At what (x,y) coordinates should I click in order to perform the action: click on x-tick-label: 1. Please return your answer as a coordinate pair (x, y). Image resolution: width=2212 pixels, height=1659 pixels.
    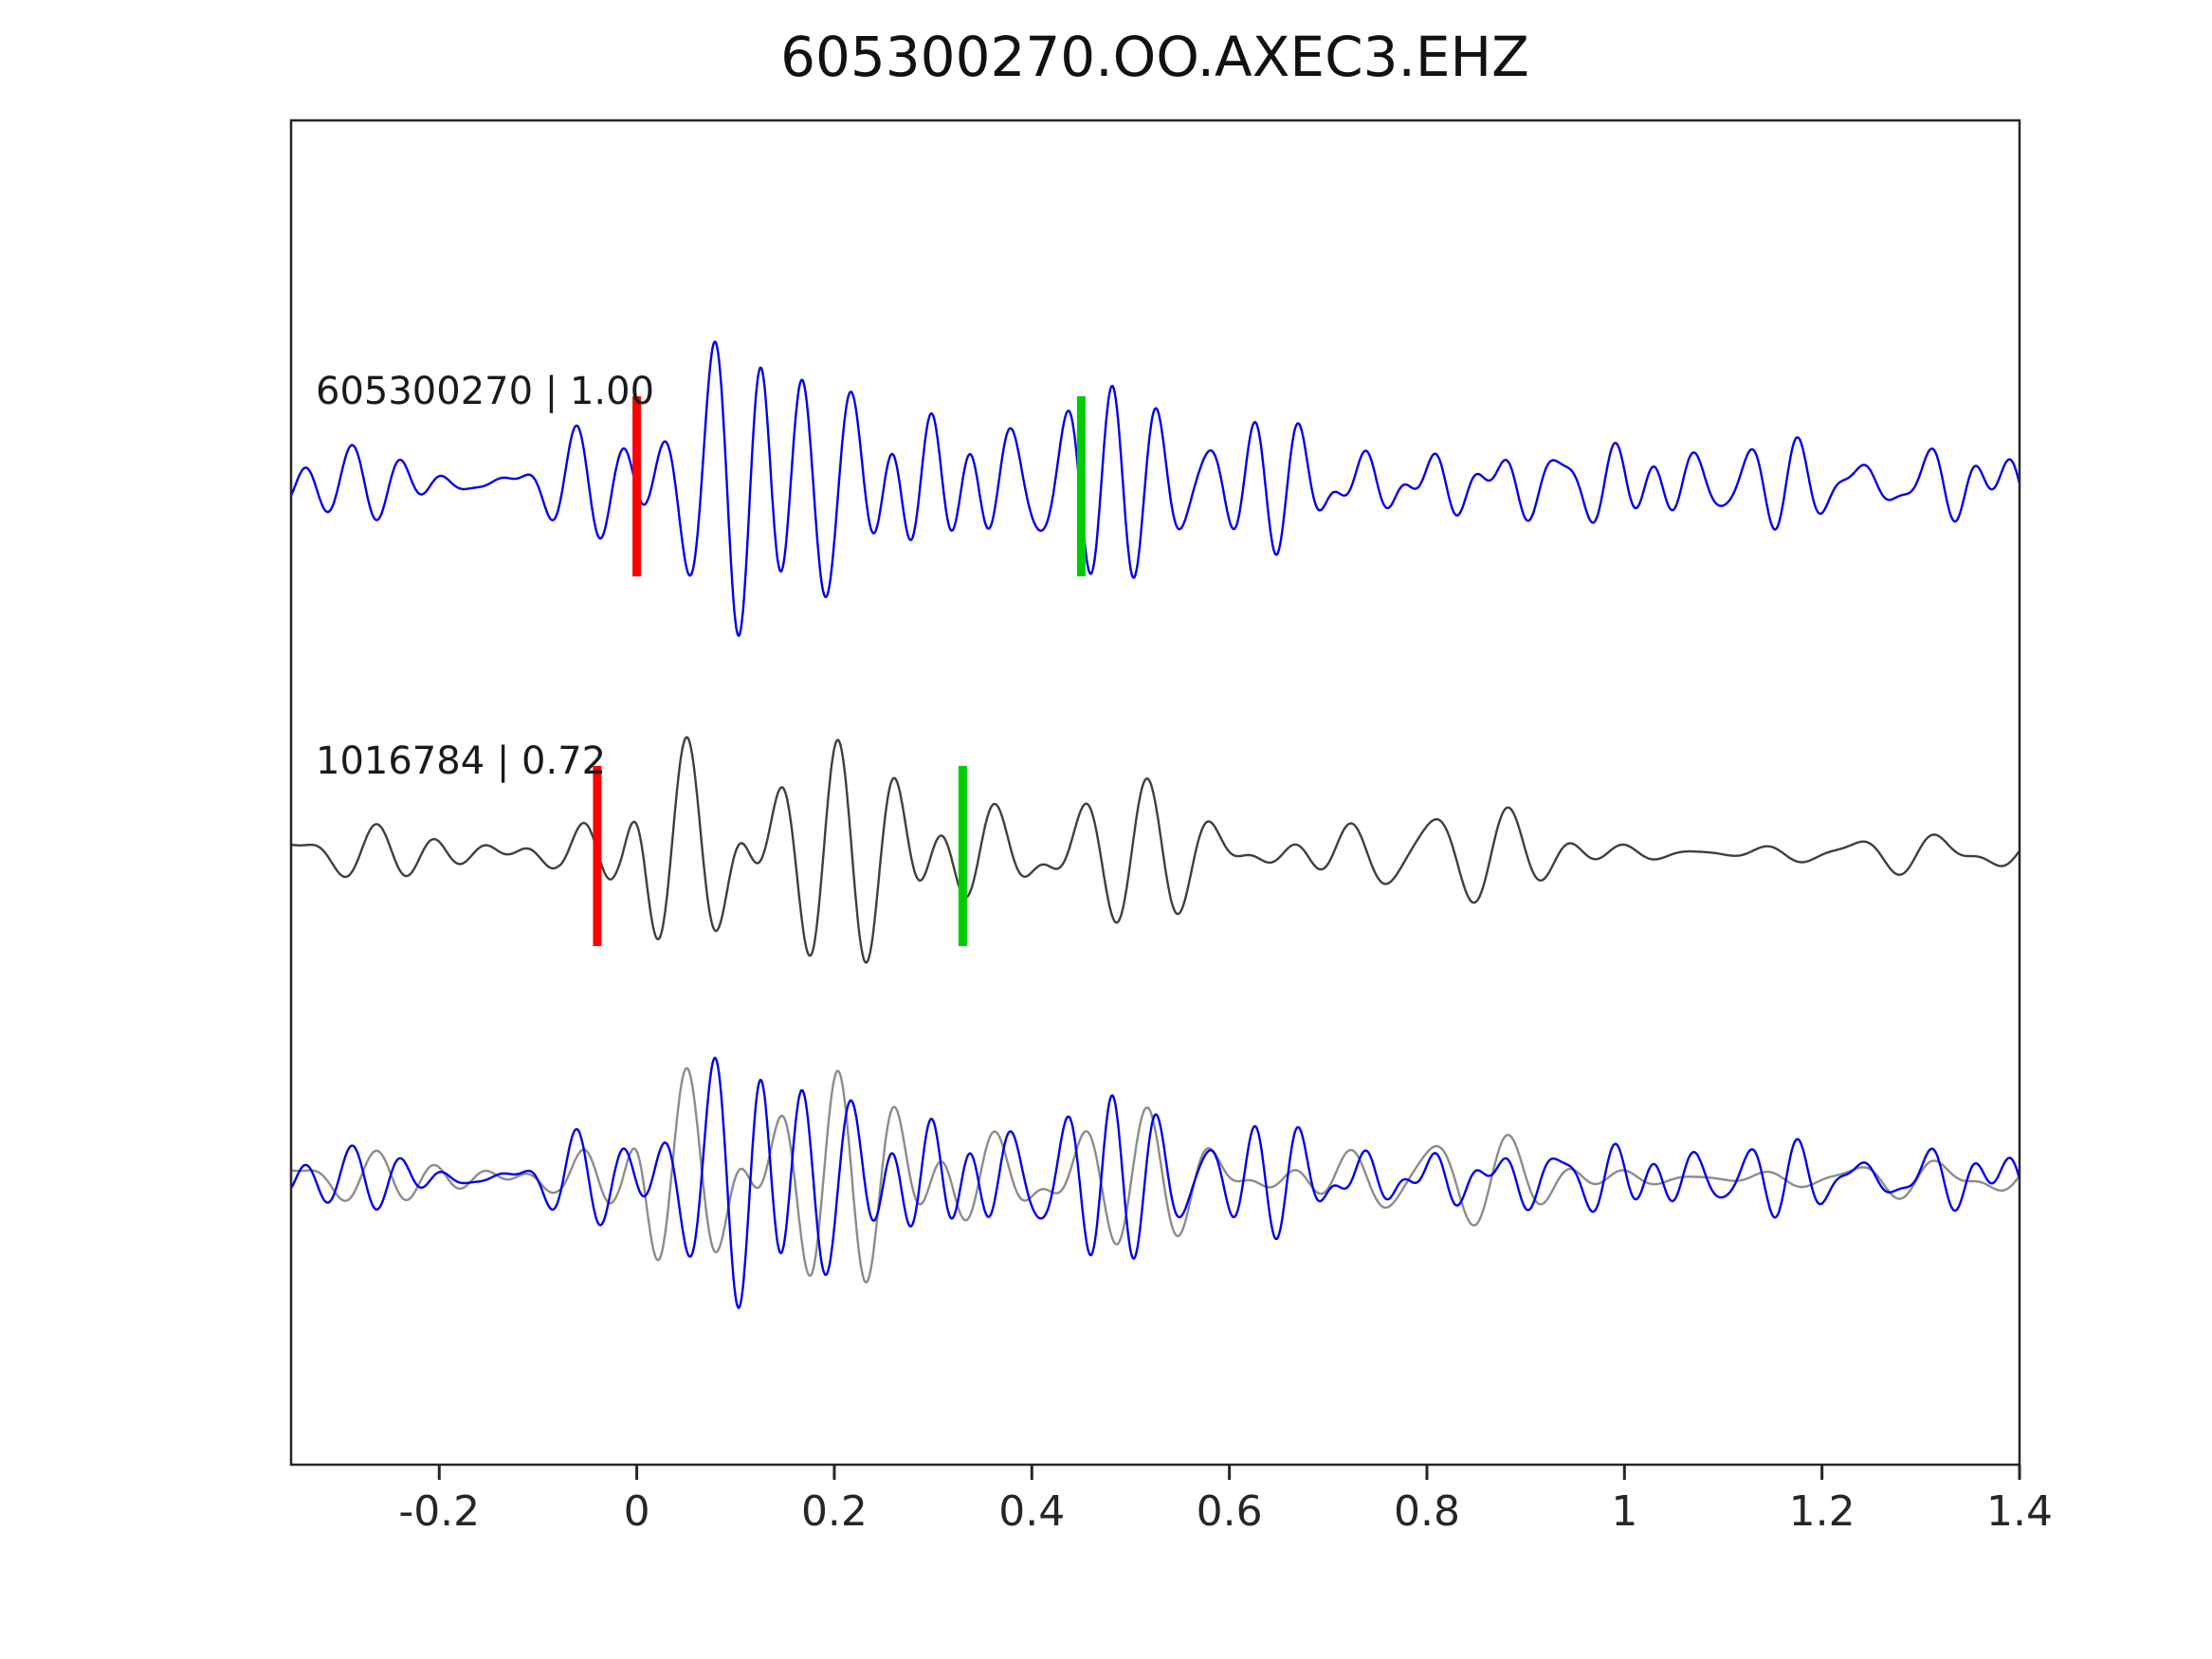
    Looking at the image, I should click on (1624, 1511).